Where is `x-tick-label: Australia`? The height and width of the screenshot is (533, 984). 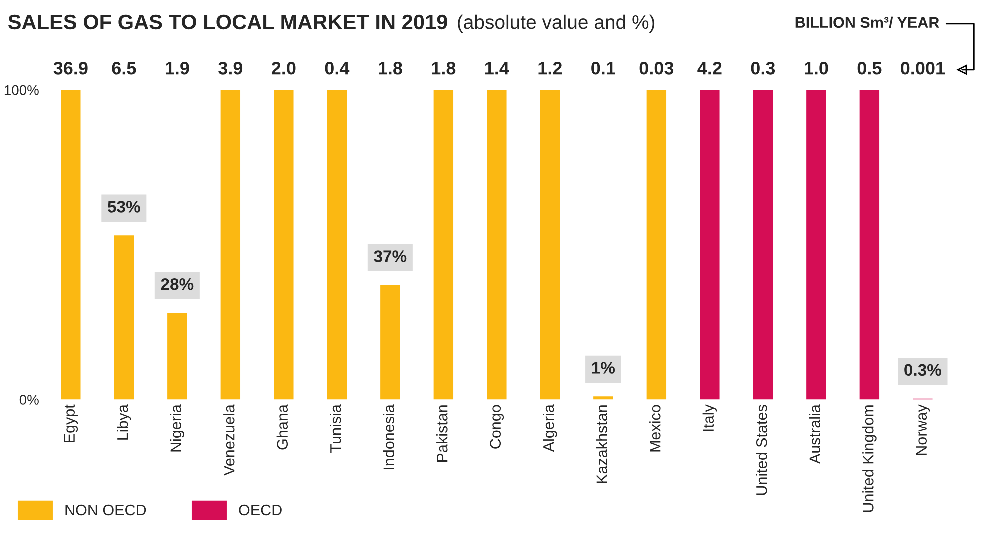
x-tick-label: Australia is located at coordinates (815, 434).